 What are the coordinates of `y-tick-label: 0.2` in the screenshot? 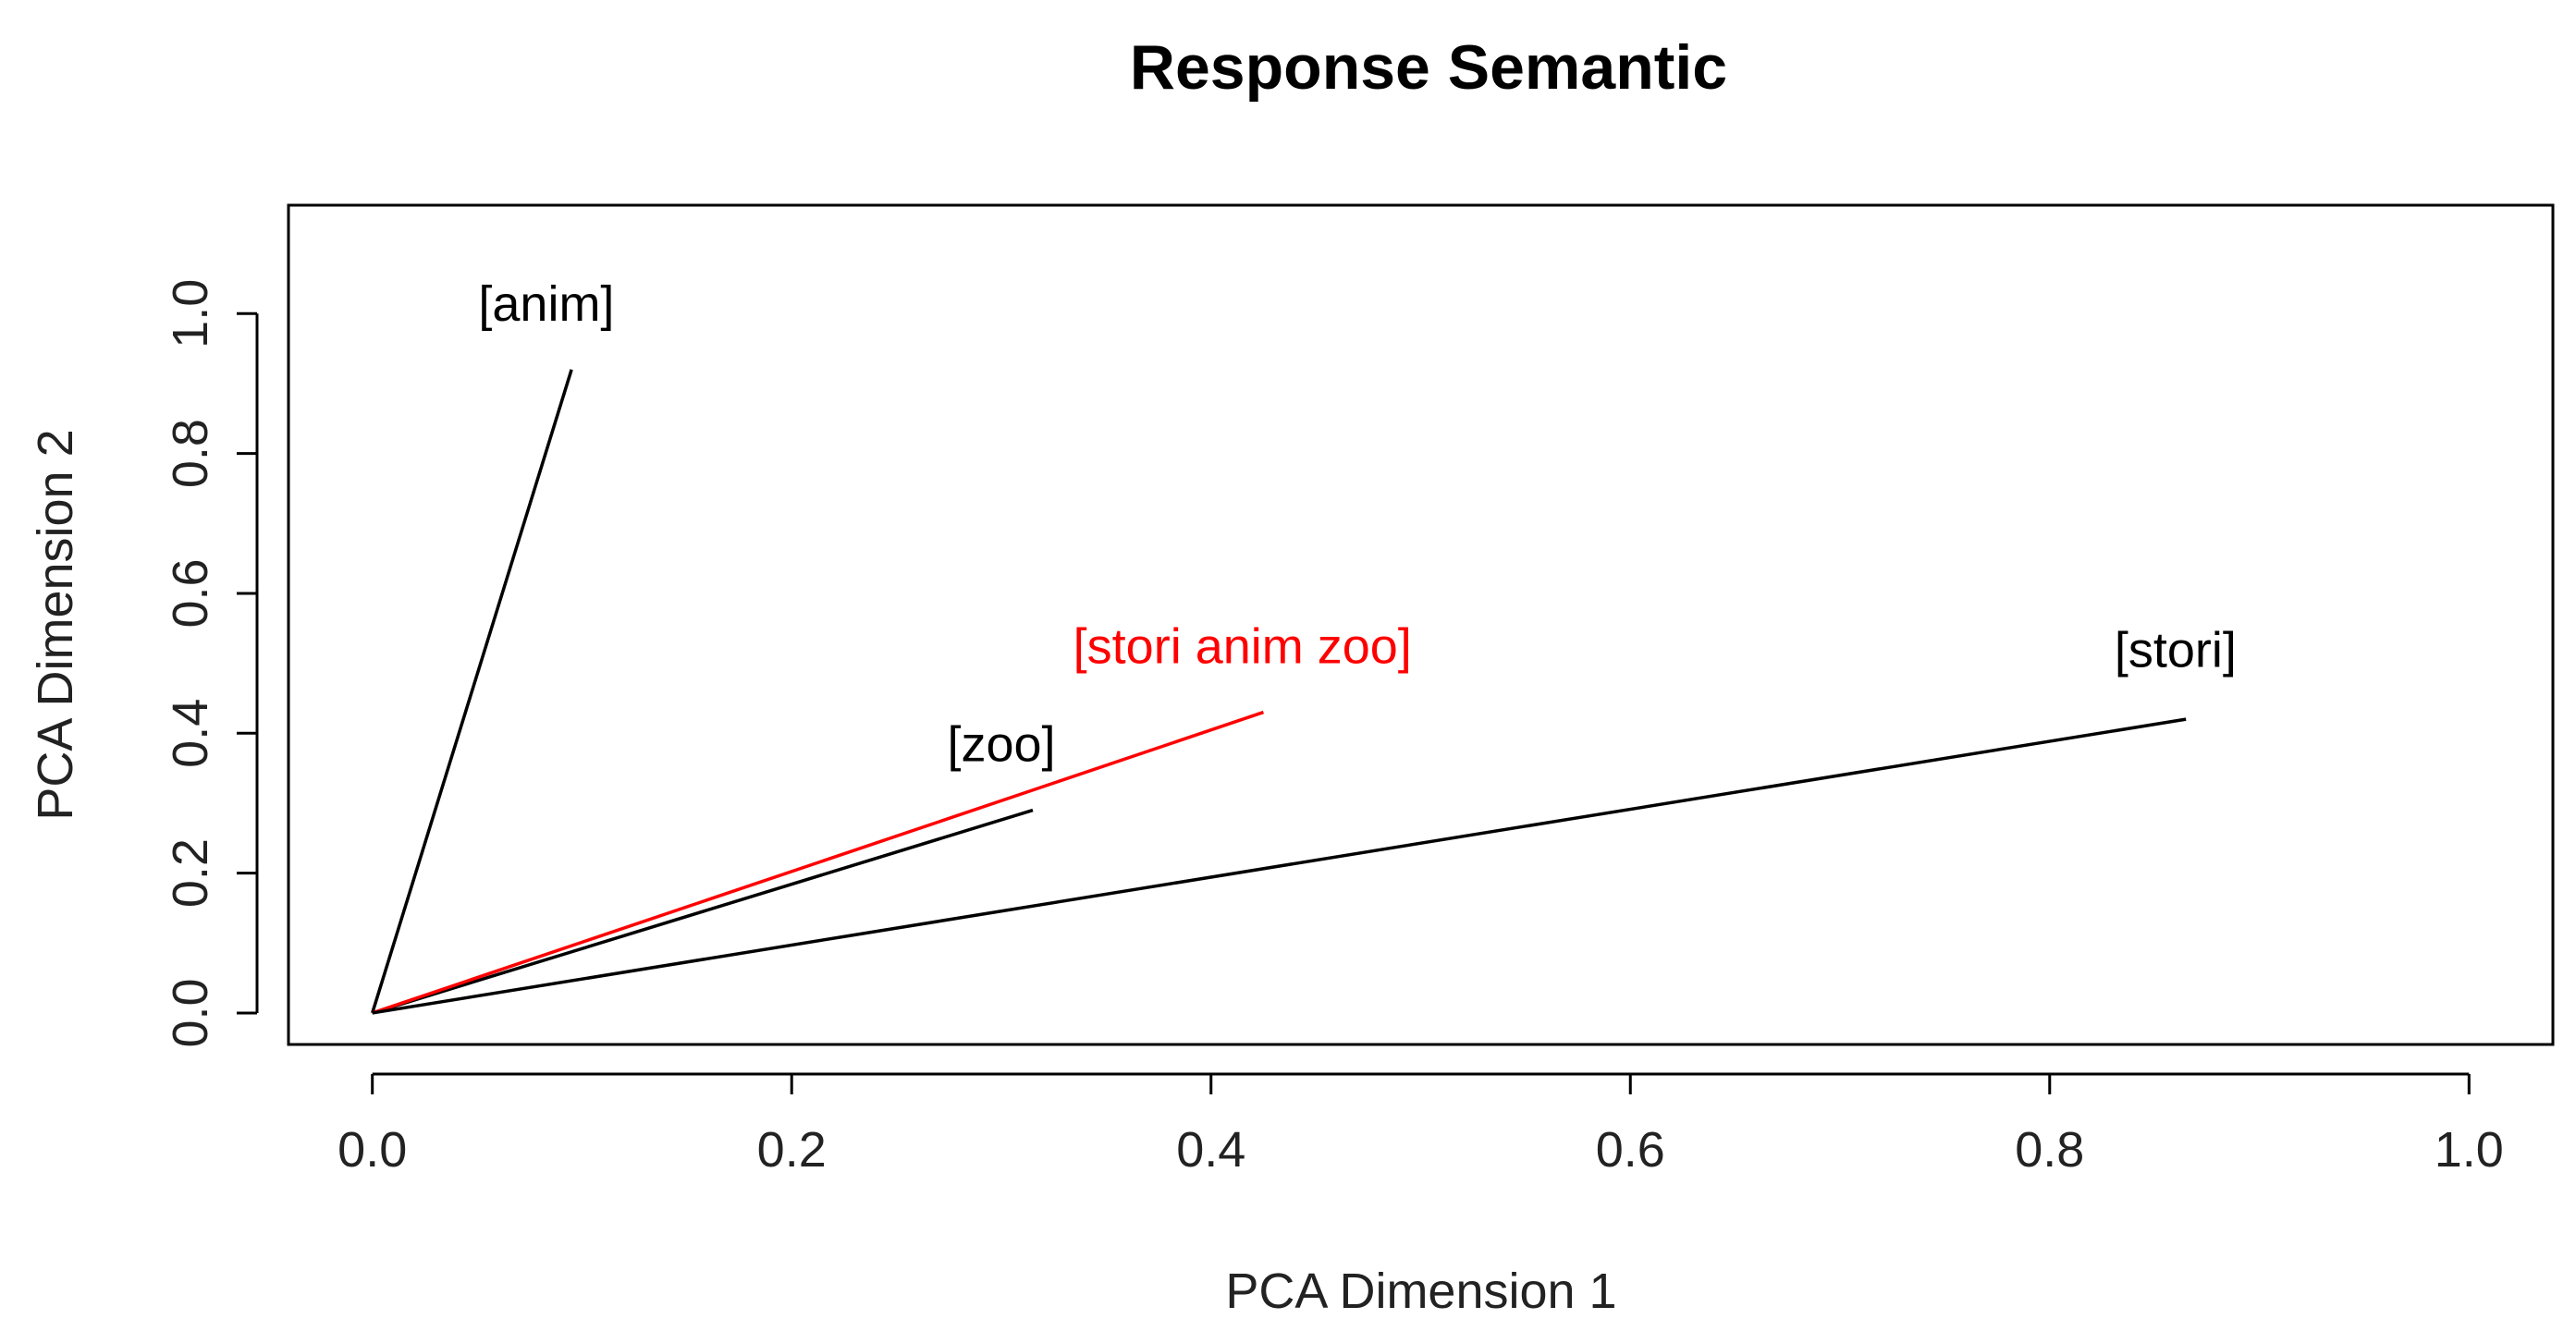 It's located at (191, 873).